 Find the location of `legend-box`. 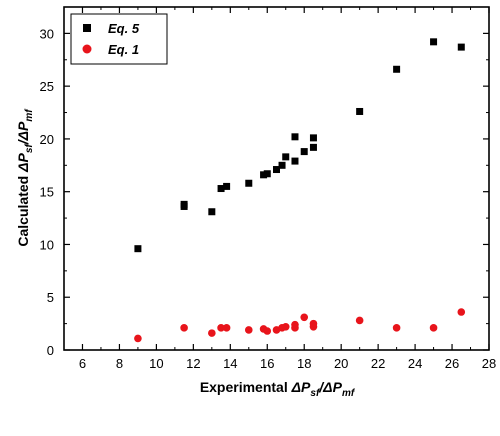

legend-box is located at coordinates (119, 39).